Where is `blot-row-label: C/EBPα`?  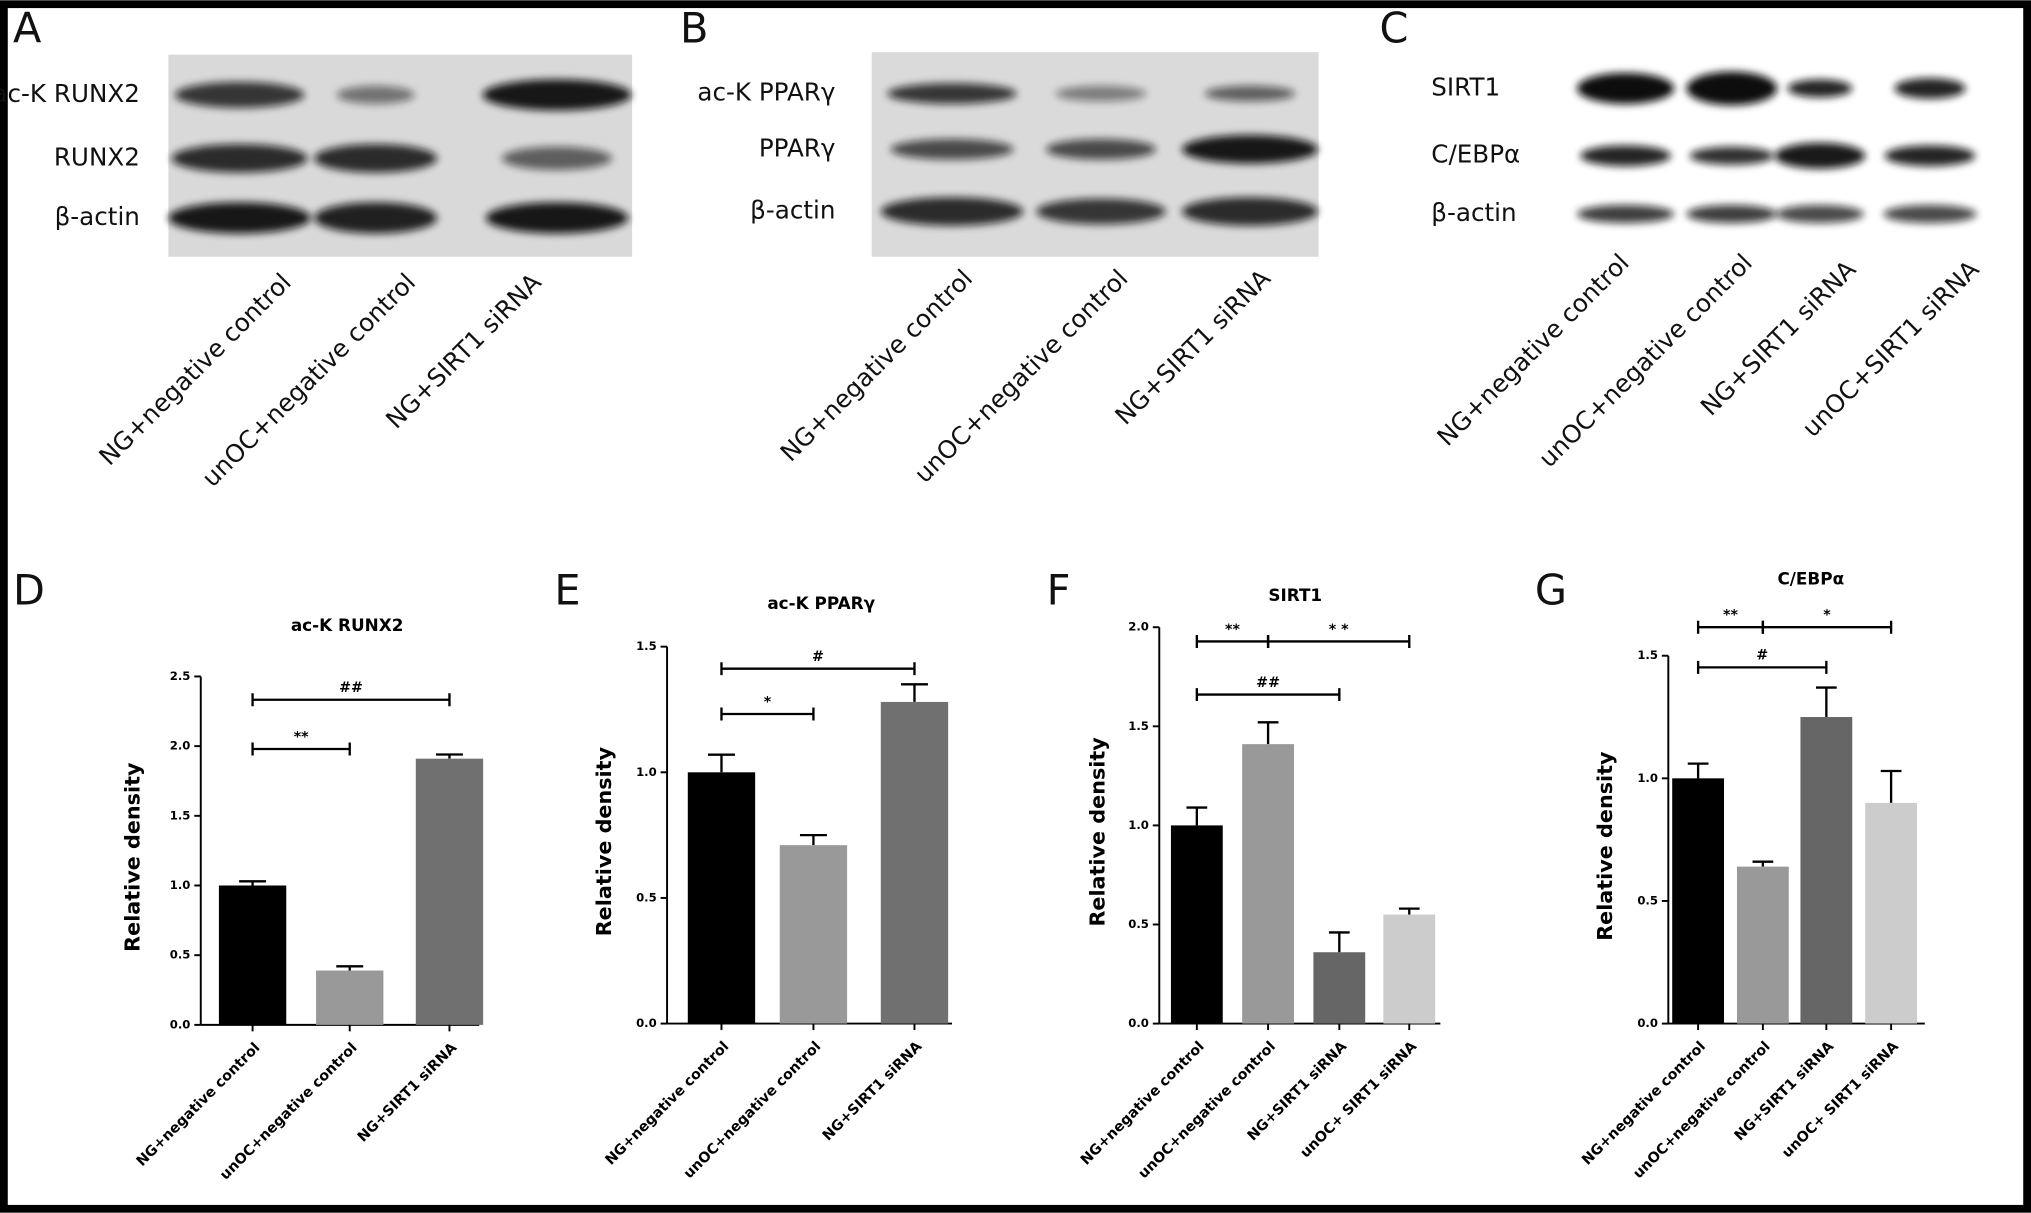 blot-row-label: C/EBPα is located at coordinates (1475, 154).